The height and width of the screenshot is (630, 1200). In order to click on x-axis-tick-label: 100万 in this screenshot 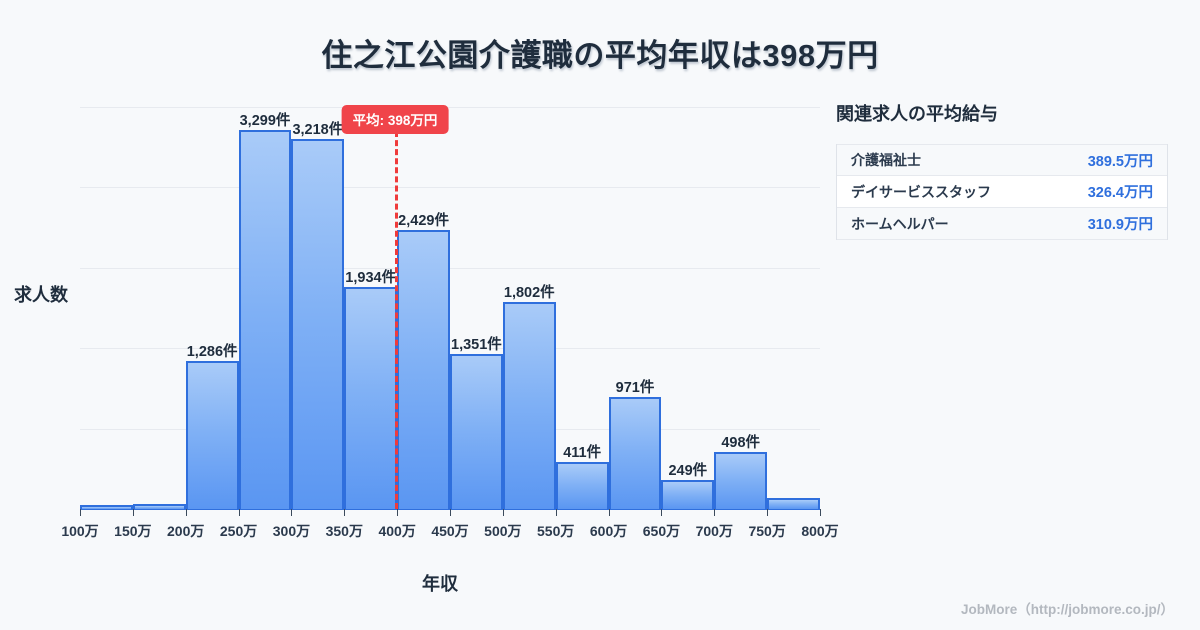, I will do `click(80, 531)`.